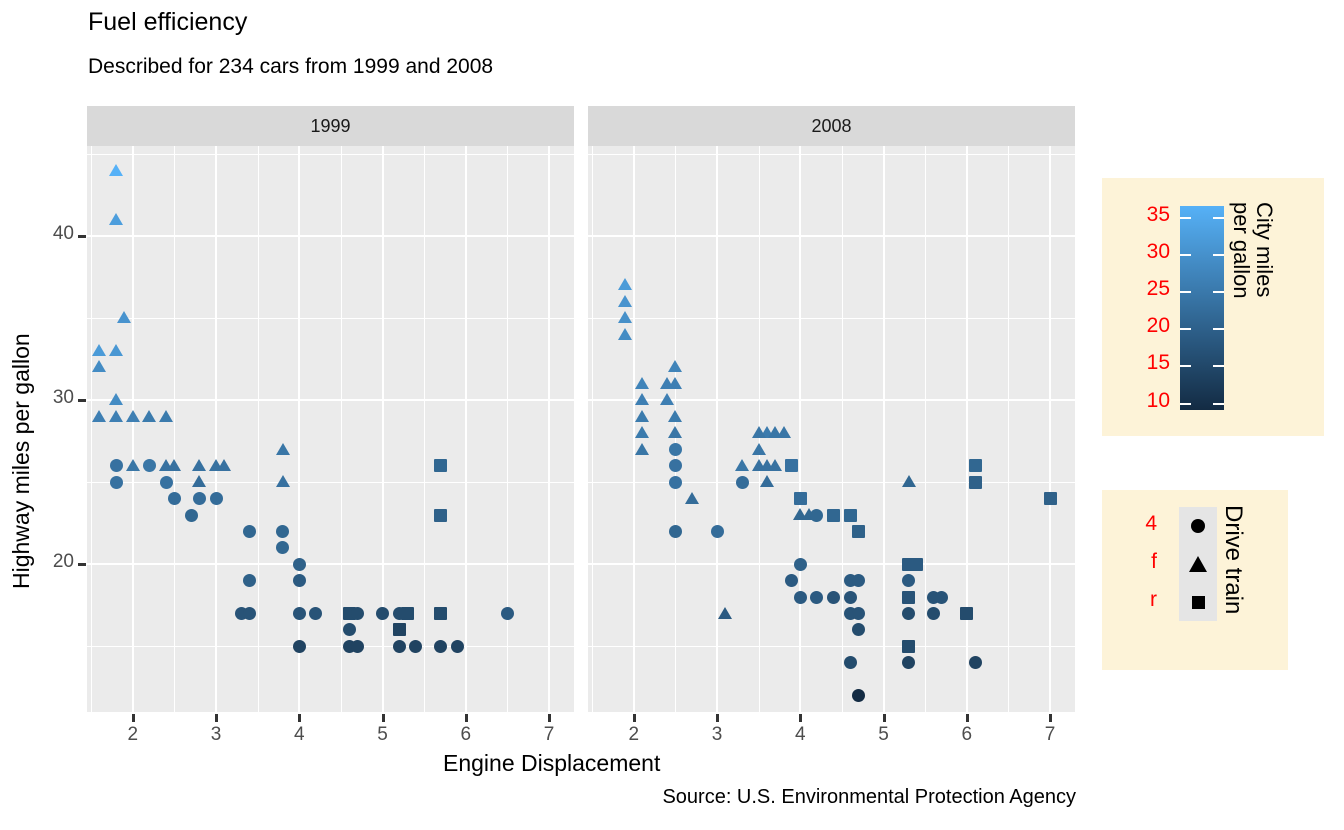  Describe the element at coordinates (1198, 526) in the screenshot. I see `circle-icon` at that location.